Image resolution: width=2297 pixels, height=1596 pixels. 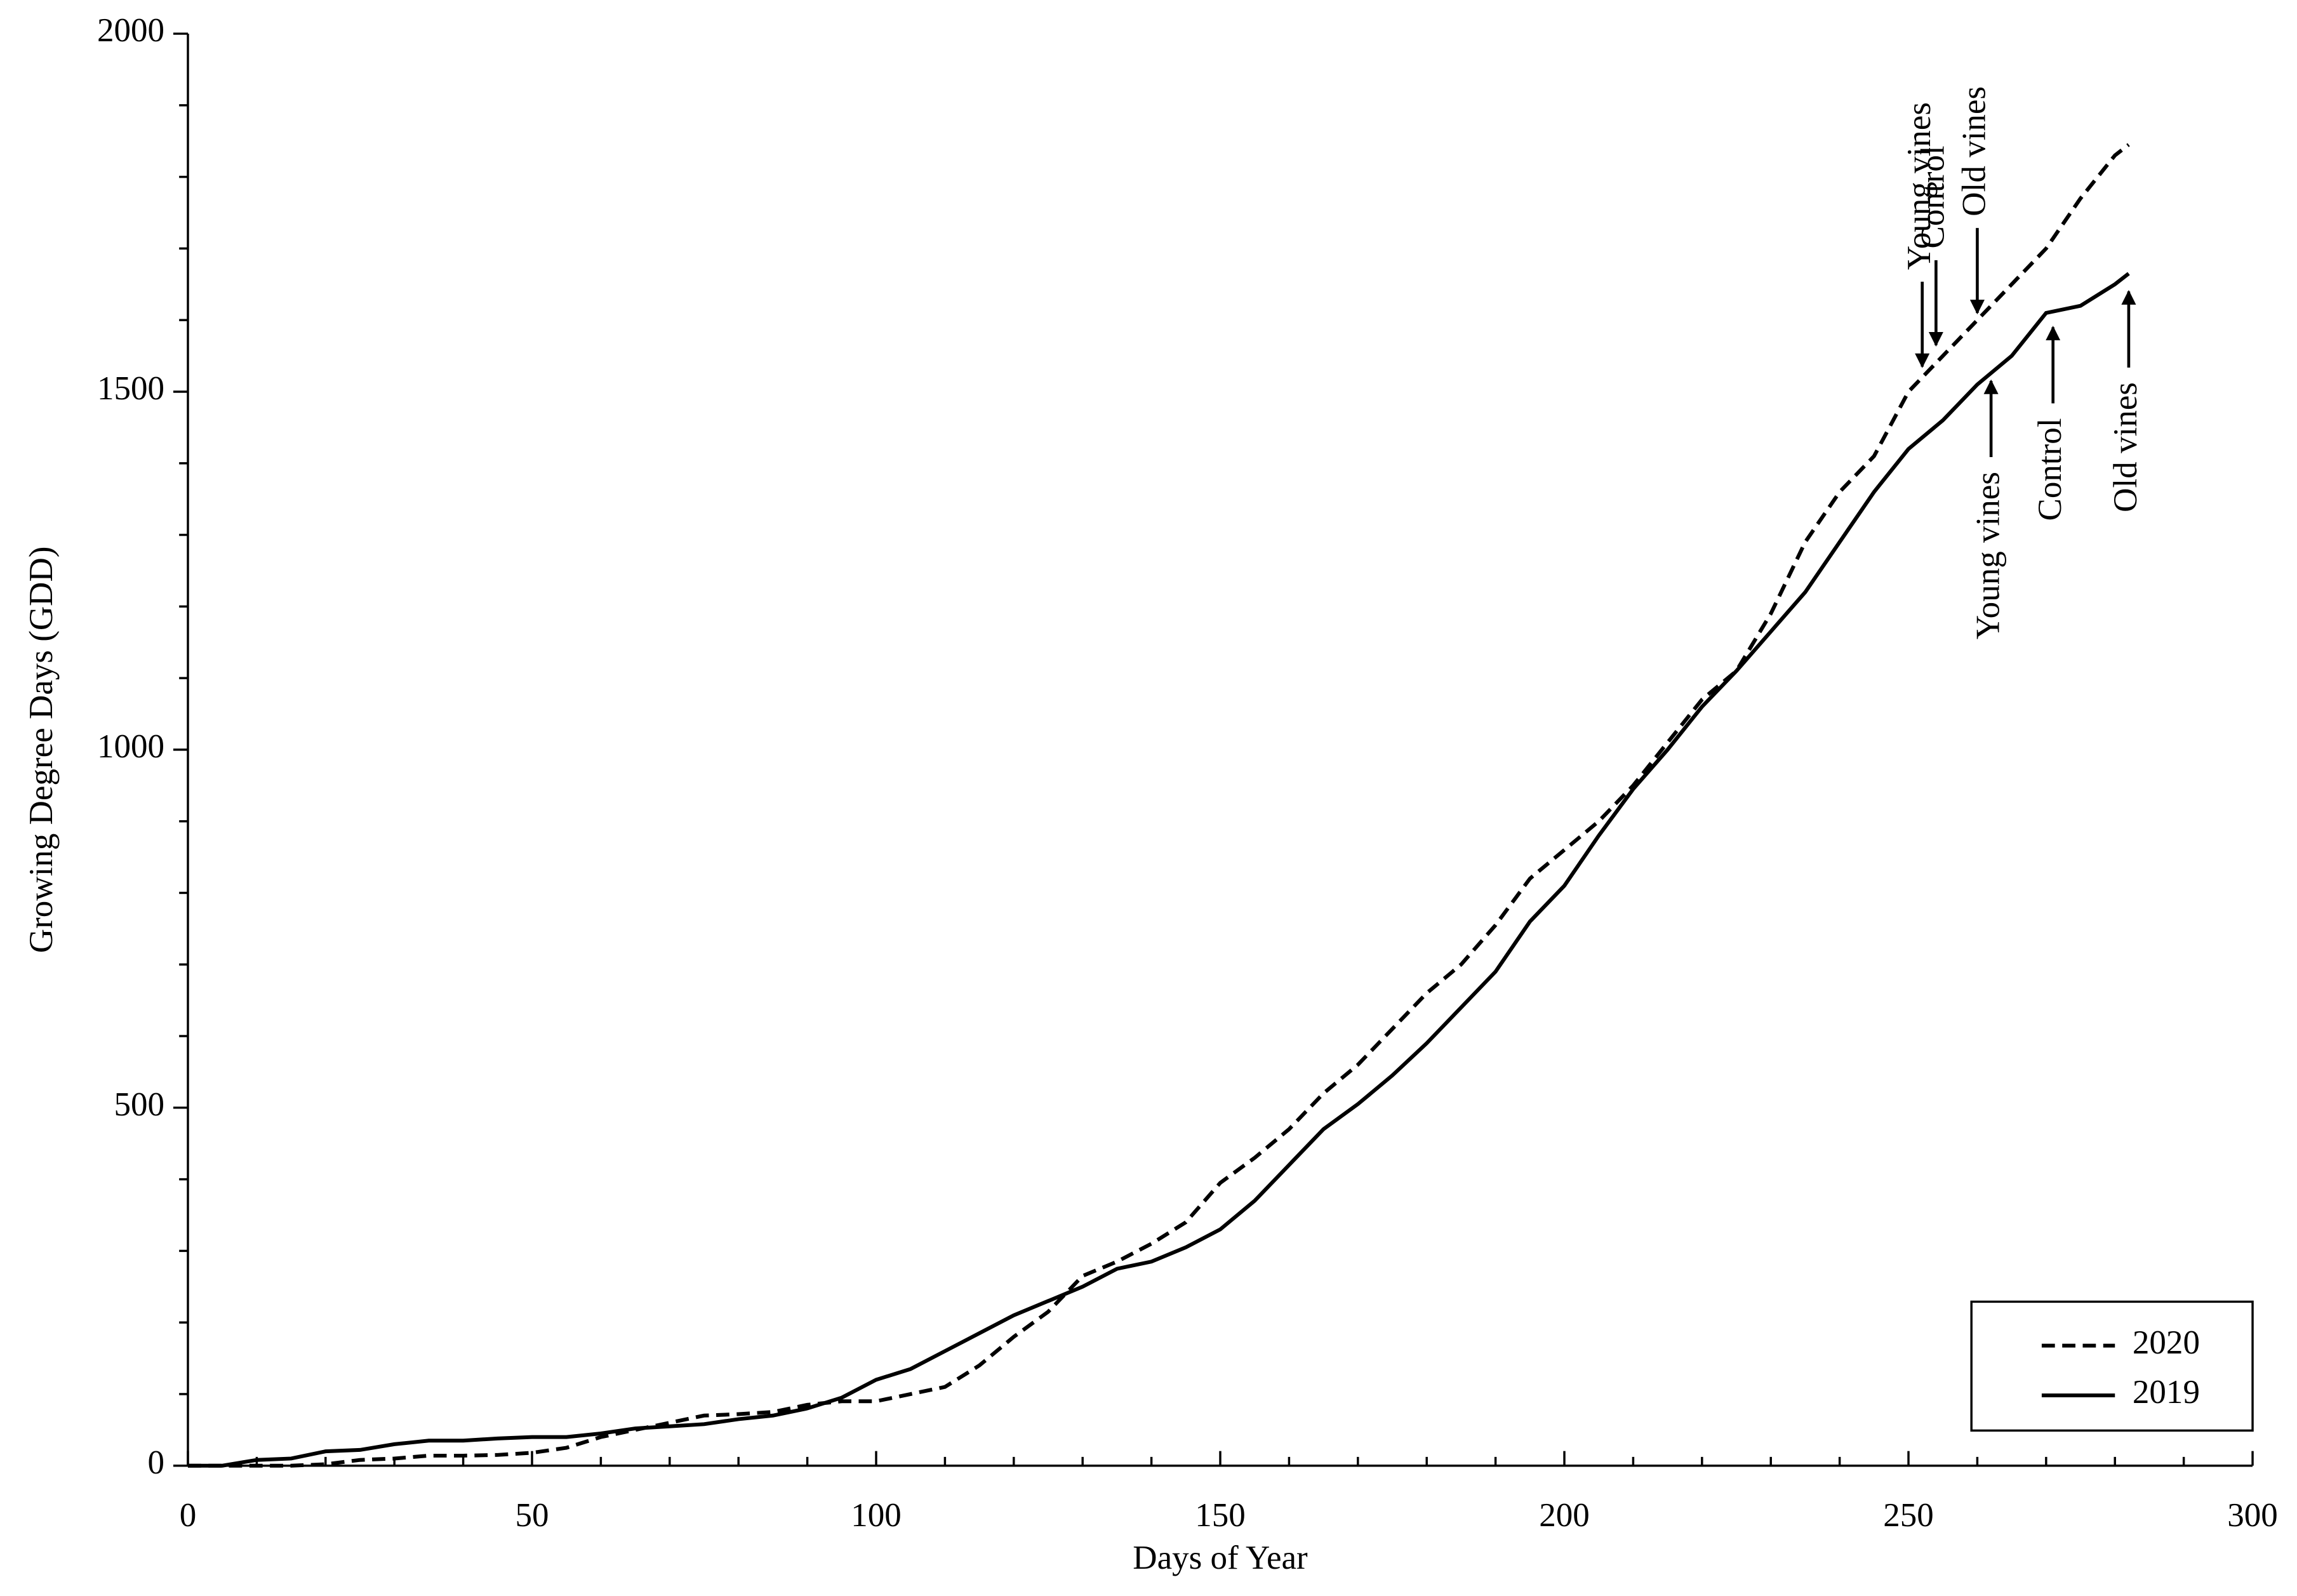 What do you see at coordinates (2112, 1366) in the screenshot?
I see `legend-box` at bounding box center [2112, 1366].